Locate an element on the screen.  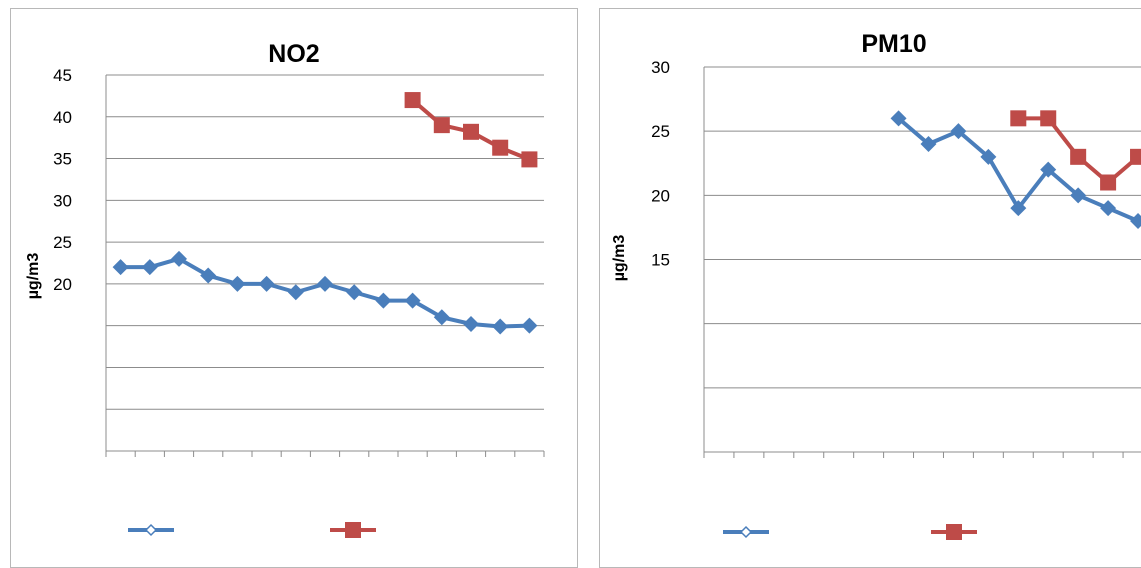
series-line is located at coordinates (325, 292).